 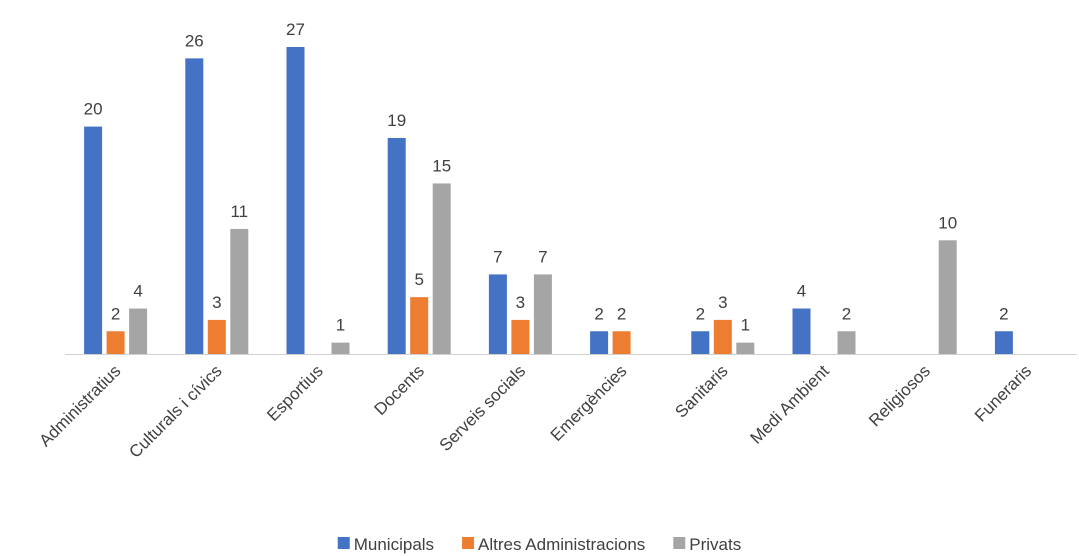 What do you see at coordinates (1003, 393) in the screenshot?
I see `x-tick-label: Funeraris` at bounding box center [1003, 393].